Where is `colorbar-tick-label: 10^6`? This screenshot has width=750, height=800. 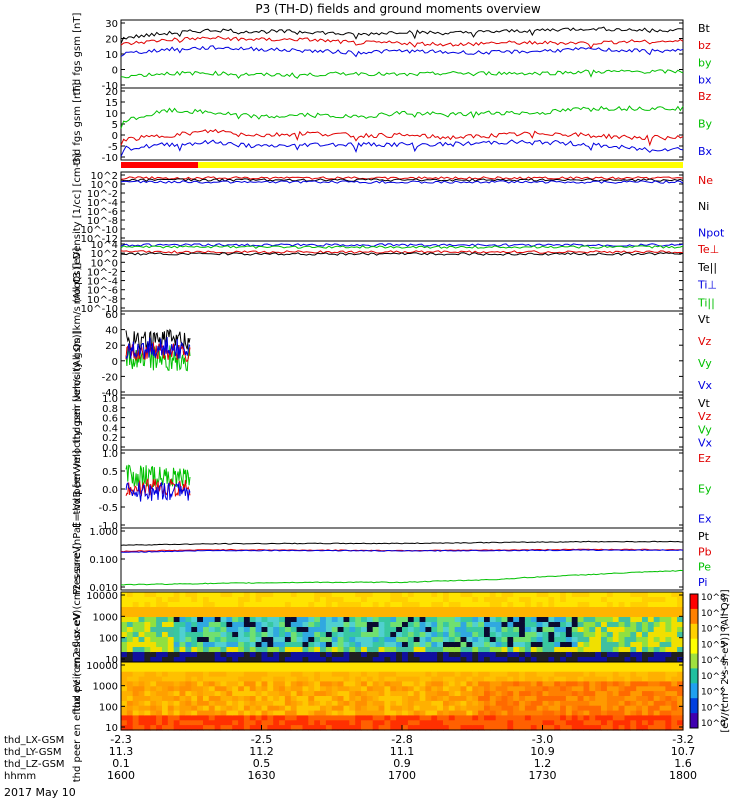
colorbar-tick-label: 10^6 is located at coordinates (713, 630).